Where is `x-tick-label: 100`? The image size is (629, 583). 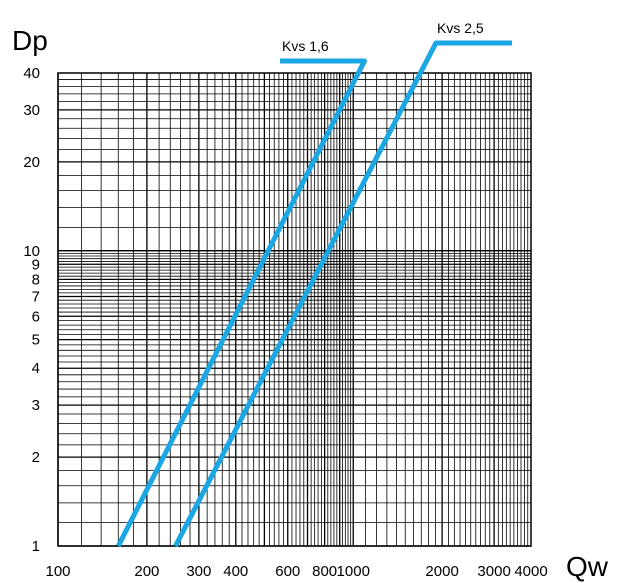
x-tick-label: 100 is located at coordinates (57, 571).